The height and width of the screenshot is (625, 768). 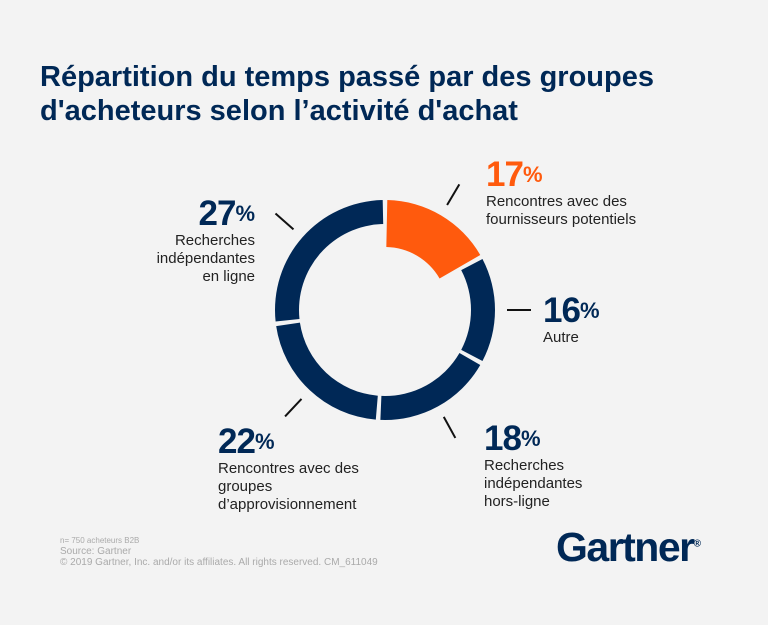 What do you see at coordinates (237, 441) in the screenshot?
I see `value-slice-3: 22` at bounding box center [237, 441].